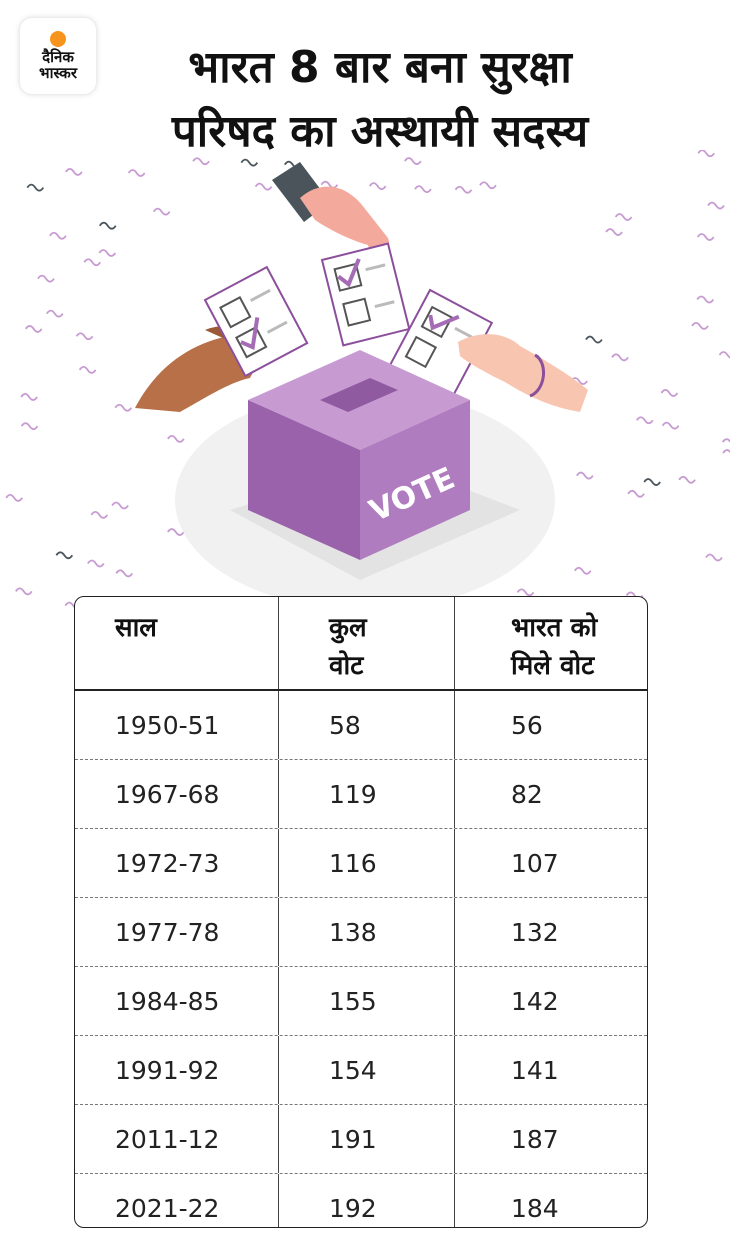 The height and width of the screenshot is (1250, 730). I want to click on cell-total-votes: 191, so click(367, 1139).